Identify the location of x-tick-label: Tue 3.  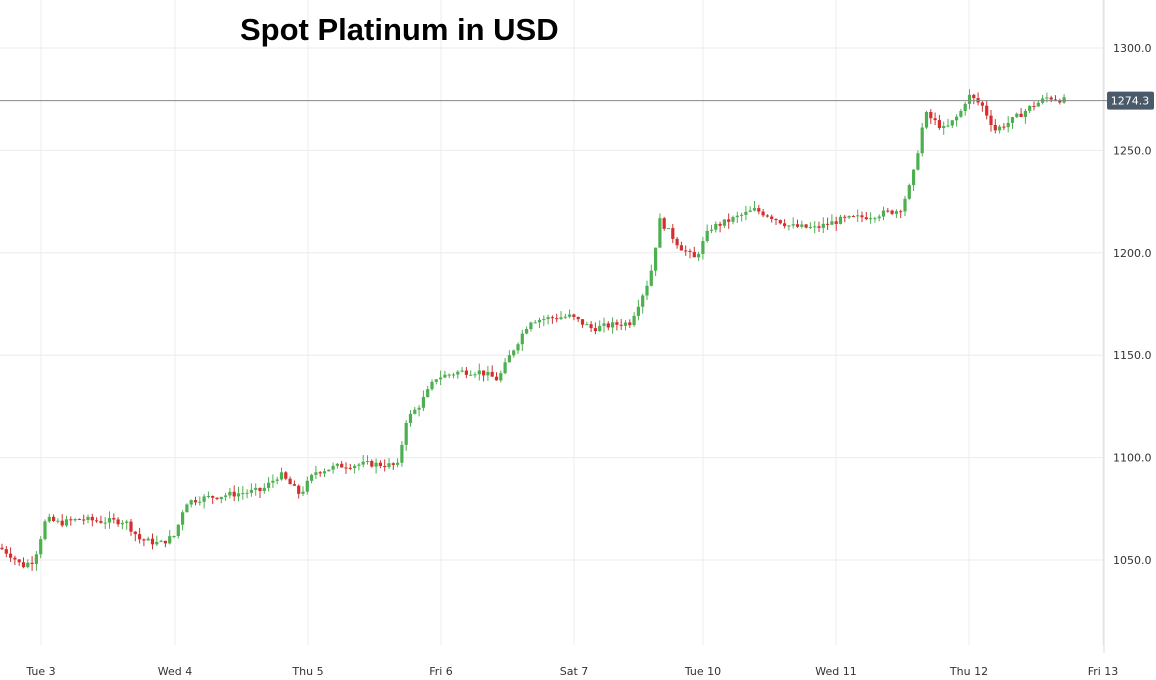
(40, 671).